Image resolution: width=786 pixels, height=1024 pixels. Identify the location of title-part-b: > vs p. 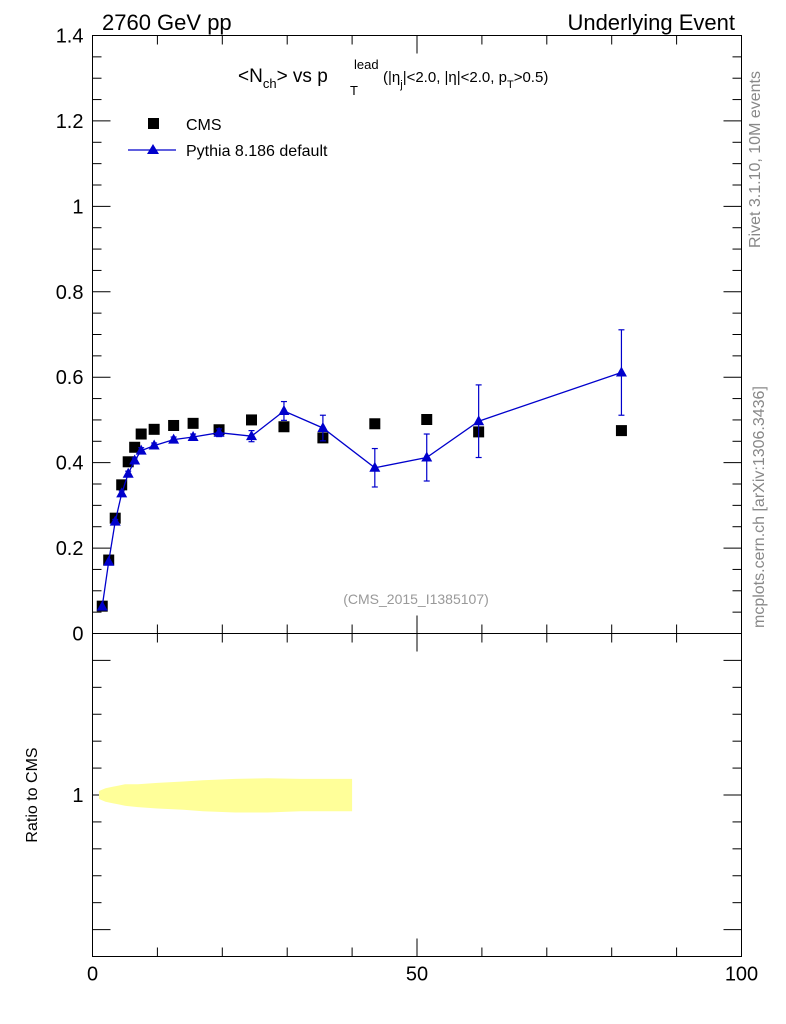
(302, 76).